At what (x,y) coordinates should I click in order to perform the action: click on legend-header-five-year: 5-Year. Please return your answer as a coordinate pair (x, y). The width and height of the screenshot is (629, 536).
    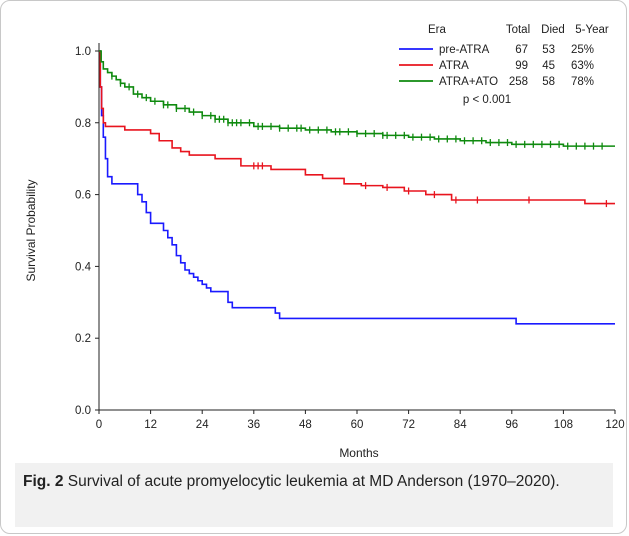
    Looking at the image, I should click on (592, 30).